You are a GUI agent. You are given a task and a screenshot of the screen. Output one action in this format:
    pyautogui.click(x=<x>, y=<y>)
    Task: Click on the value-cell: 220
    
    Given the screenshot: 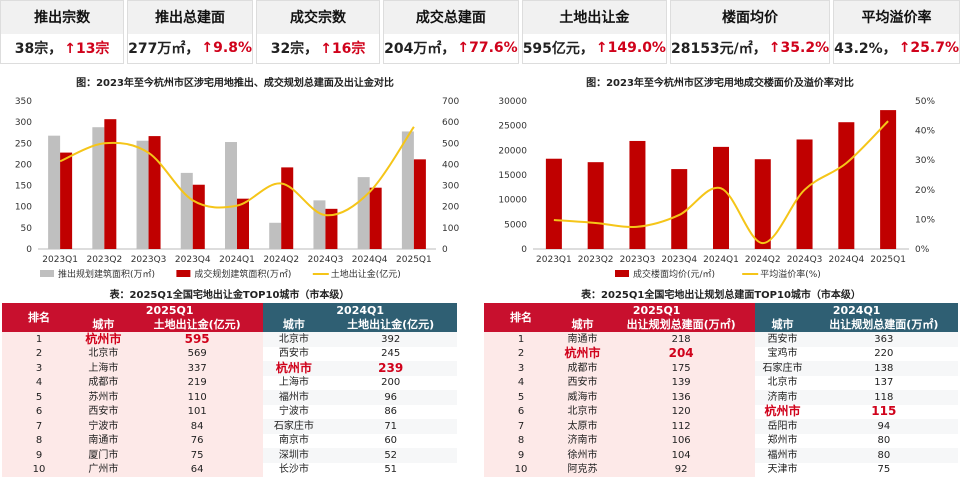 What is the action you would take?
    pyautogui.click(x=883, y=353)
    